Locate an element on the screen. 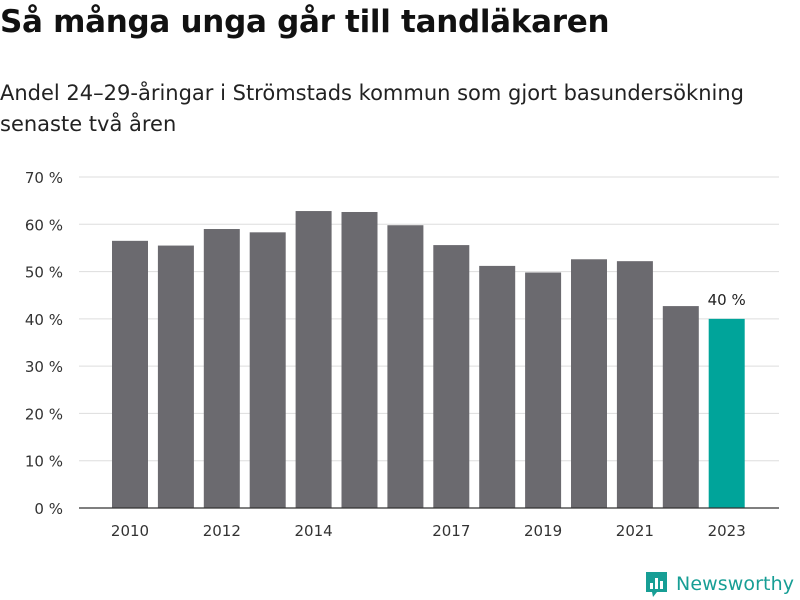 The image size is (800, 600). y-tick-label: 50 % is located at coordinates (44, 273).